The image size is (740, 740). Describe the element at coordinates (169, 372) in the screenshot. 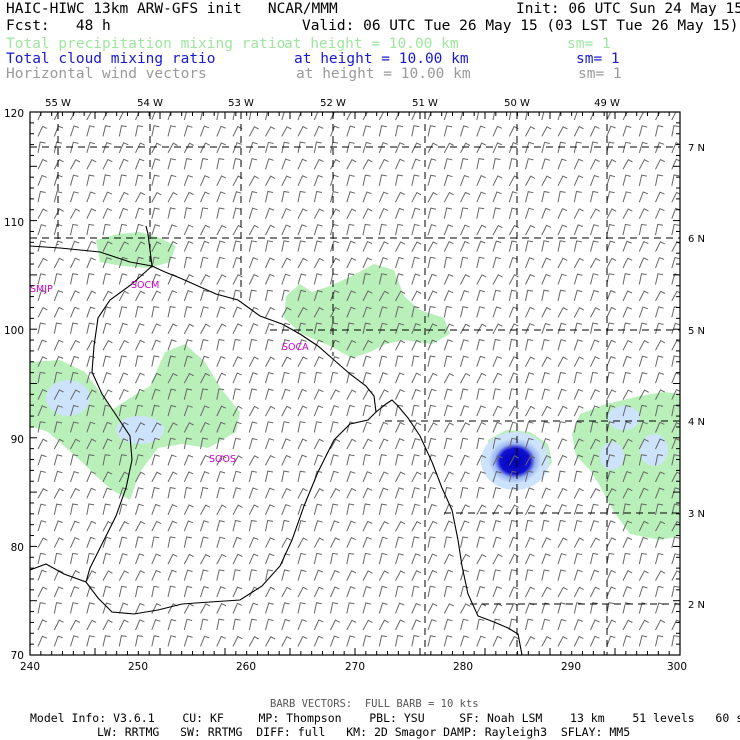

I see `station-labels: SMJP SOCM SOCA SOOS` at that location.